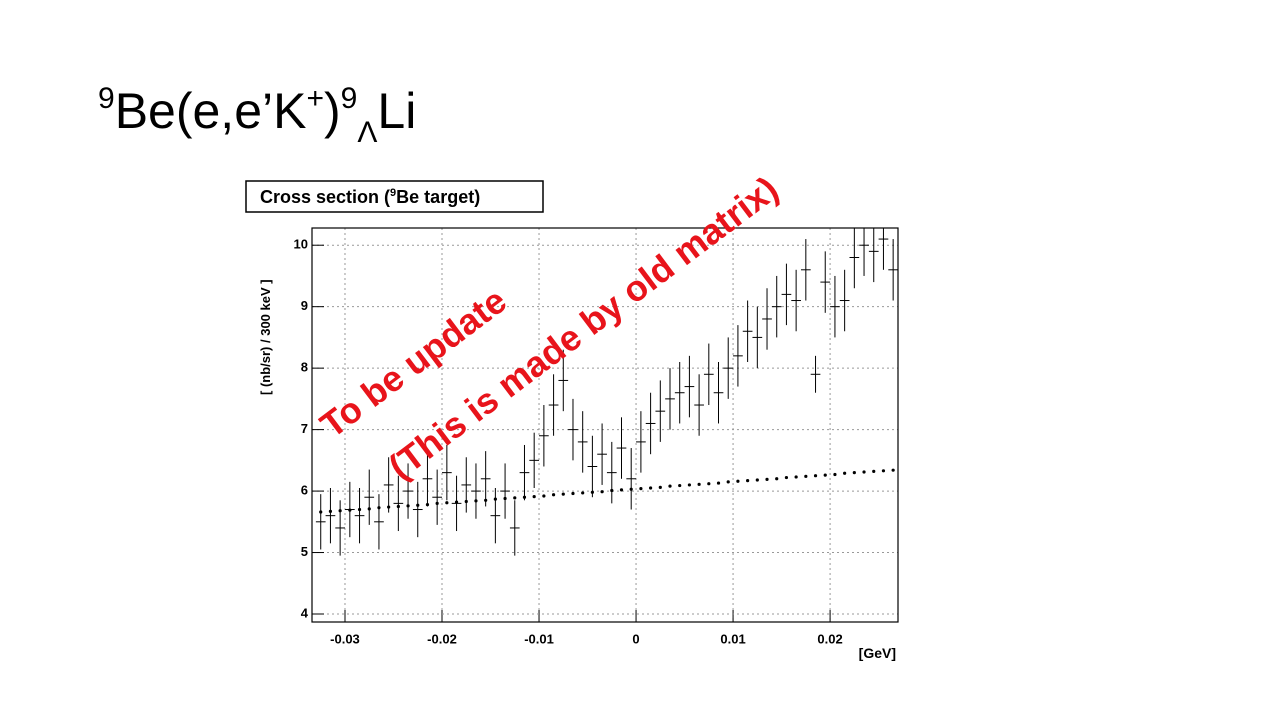 The width and height of the screenshot is (1280, 720). What do you see at coordinates (211, 111) in the screenshot?
I see `title-text: Be(e,e’K` at bounding box center [211, 111].